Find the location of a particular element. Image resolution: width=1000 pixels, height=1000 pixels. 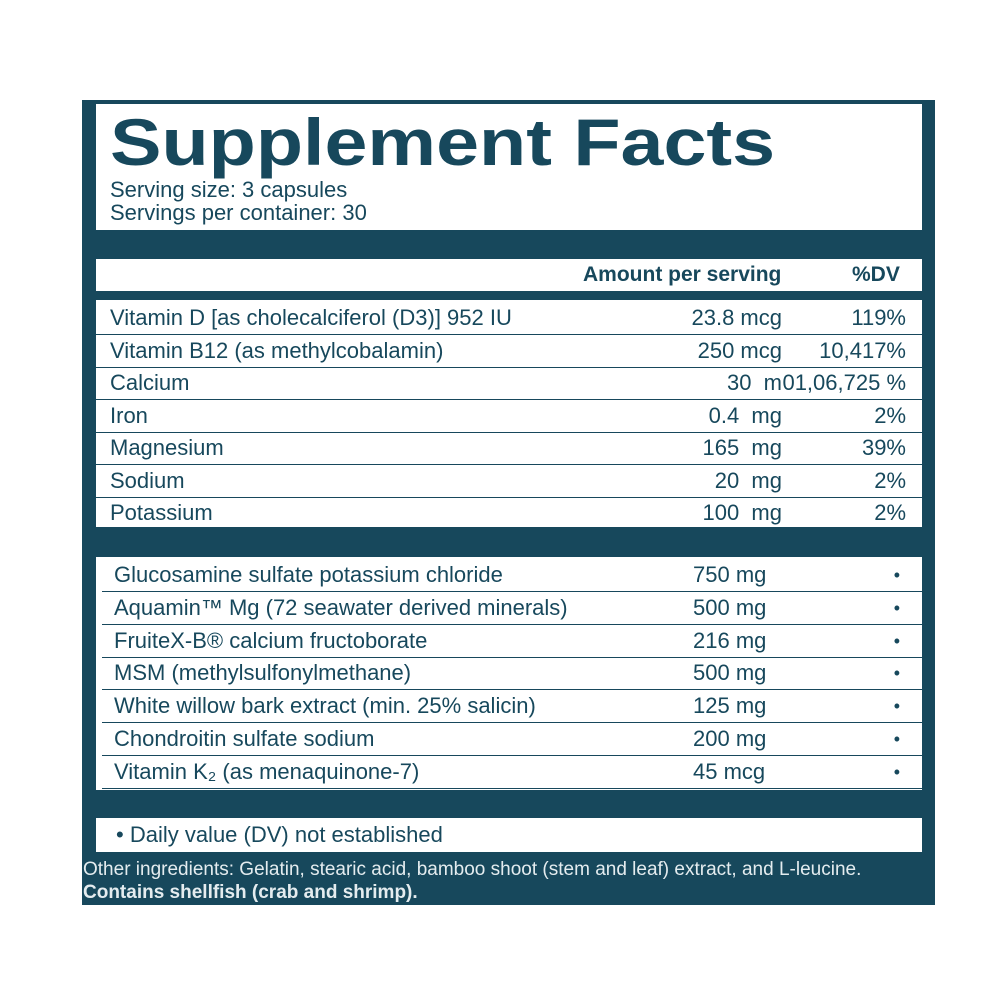

ingredient-name: Glucosamine sulfate potassium chloride is located at coordinates (308, 574).